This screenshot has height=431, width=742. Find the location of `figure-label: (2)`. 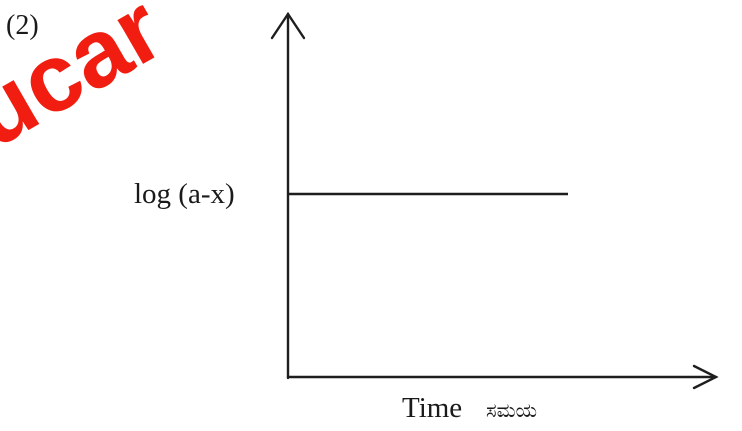

figure-label: (2) is located at coordinates (22, 25).